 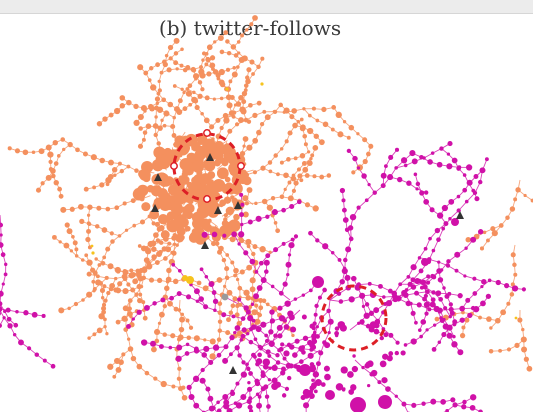 What do you see at coordinates (318, 282) in the screenshot?
I see `cluster-b-hub` at bounding box center [318, 282].